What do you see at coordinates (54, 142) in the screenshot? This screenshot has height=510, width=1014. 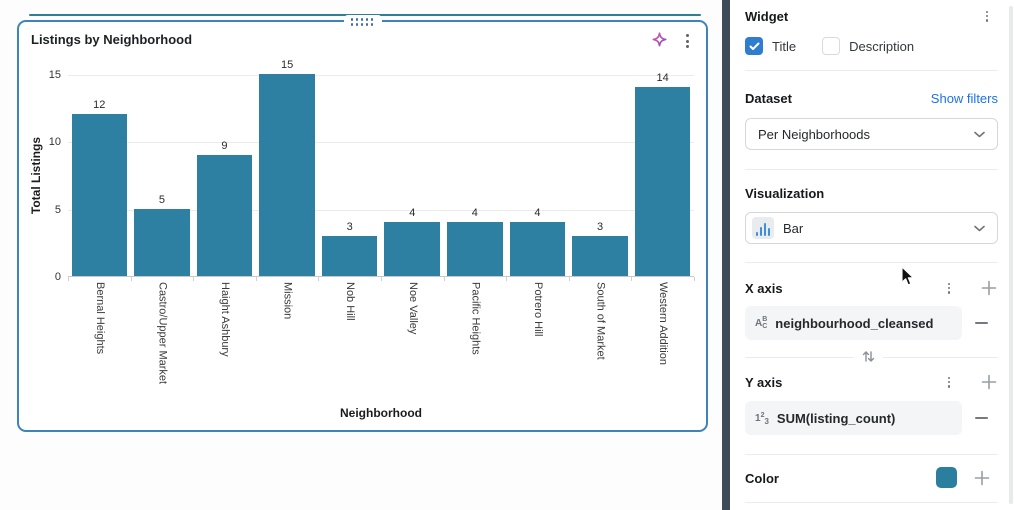 I see `y-tick-label: 10` at bounding box center [54, 142].